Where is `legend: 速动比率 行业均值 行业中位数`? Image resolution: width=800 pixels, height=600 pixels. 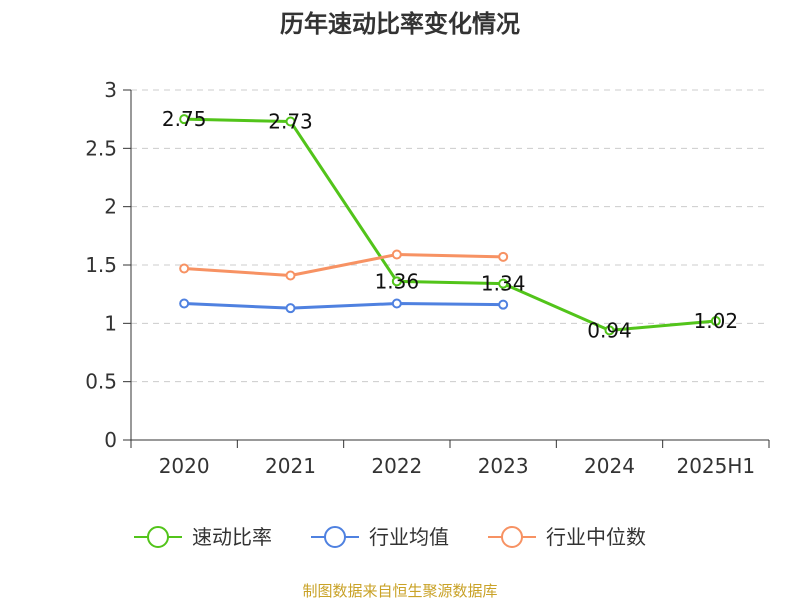 legend: 速动比率 行业均值 行业中位数 is located at coordinates (390, 537).